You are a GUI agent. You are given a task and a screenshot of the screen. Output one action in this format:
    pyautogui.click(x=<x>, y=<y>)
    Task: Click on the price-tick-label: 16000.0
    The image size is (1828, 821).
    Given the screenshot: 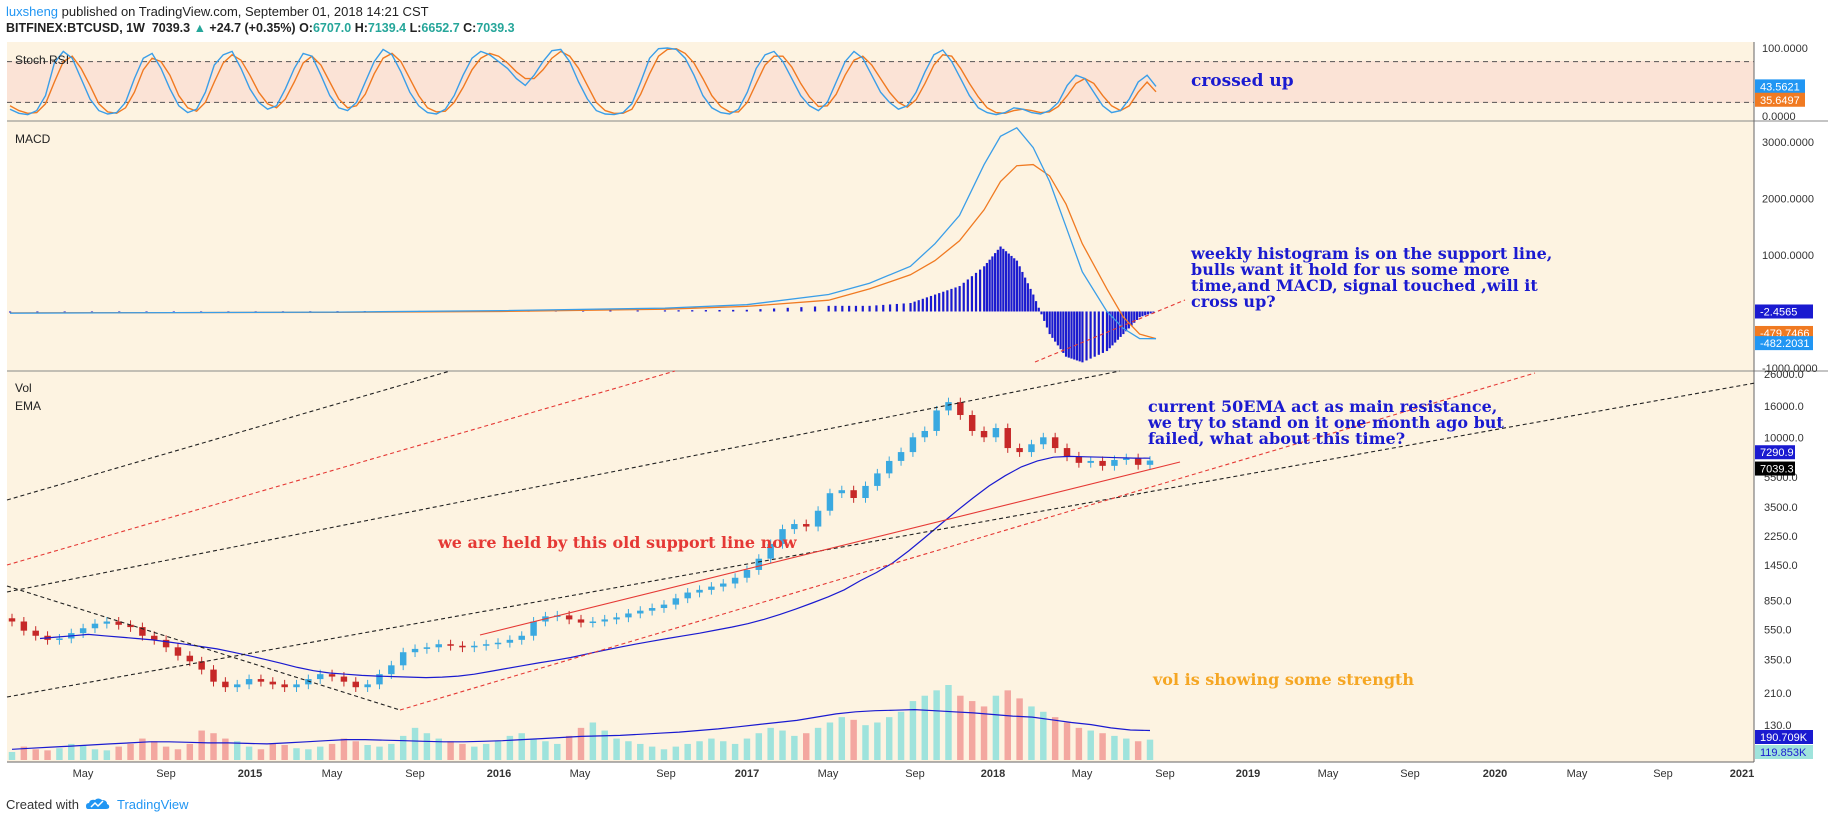 What is the action you would take?
    pyautogui.click(x=1784, y=407)
    